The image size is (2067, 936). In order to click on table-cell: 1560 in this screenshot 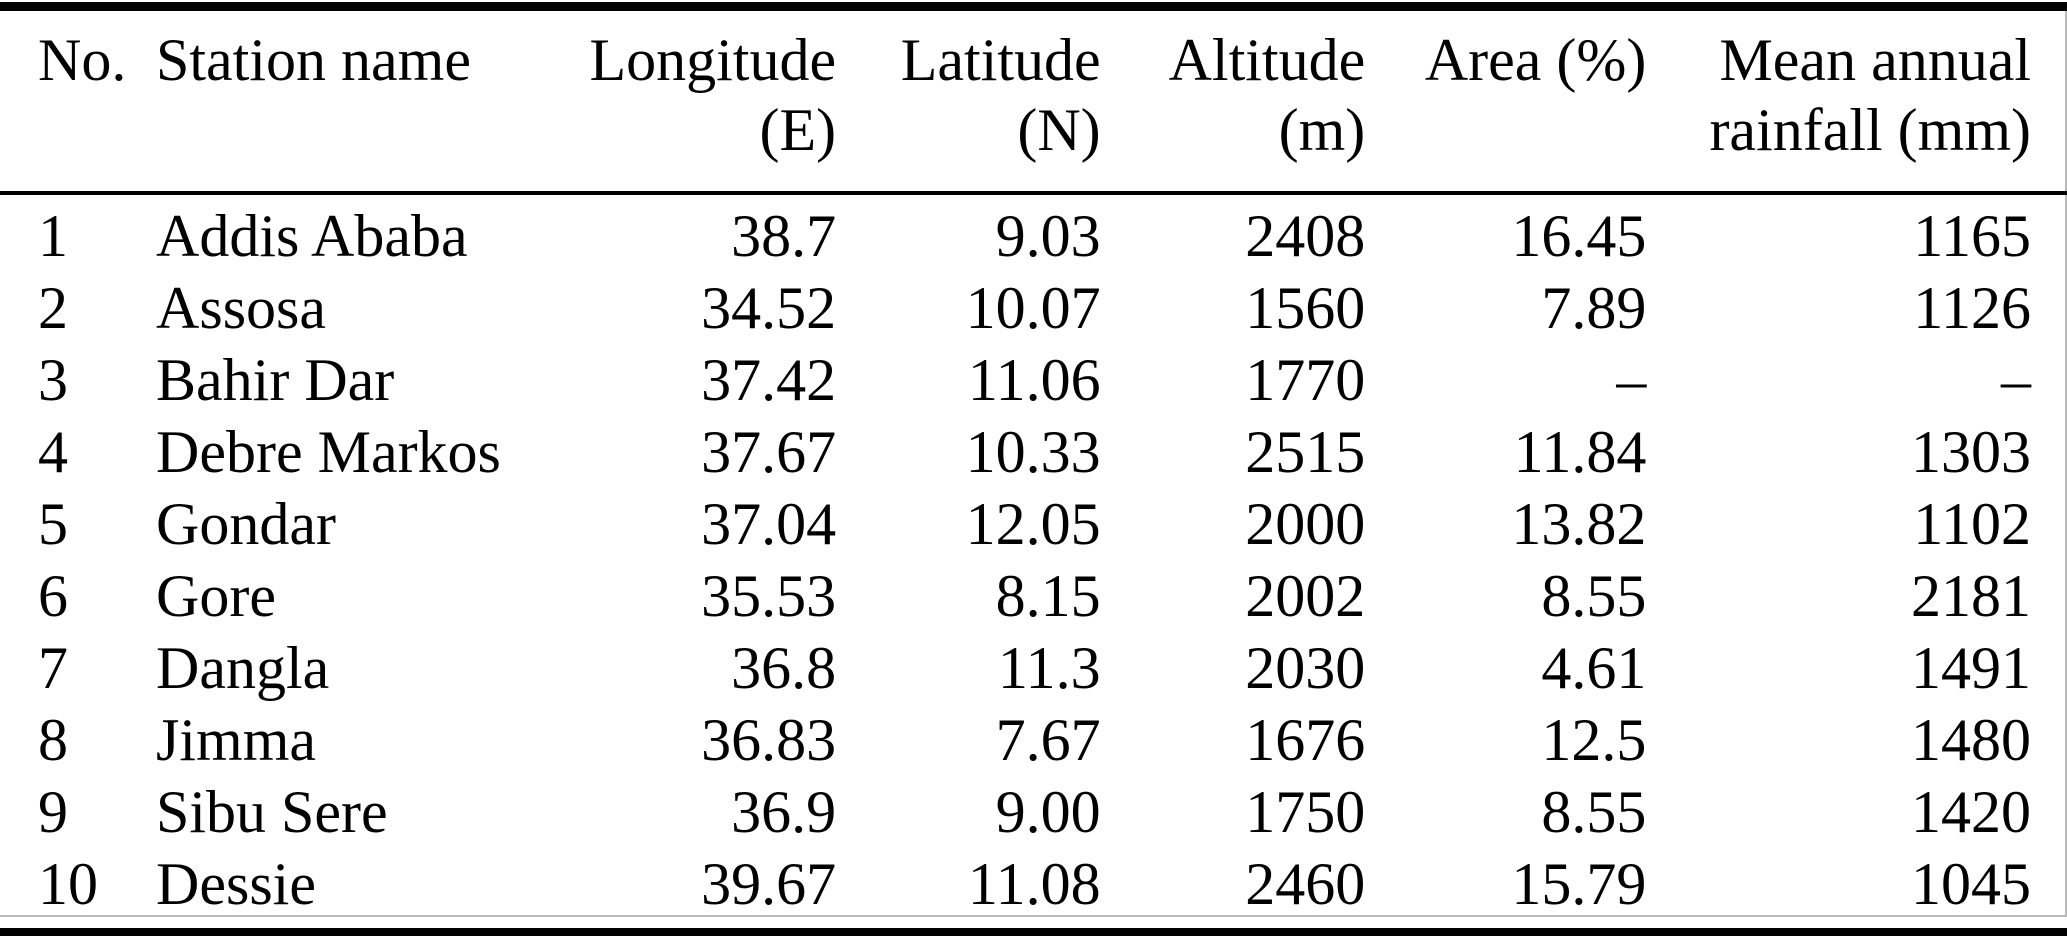, I will do `click(1305, 308)`.